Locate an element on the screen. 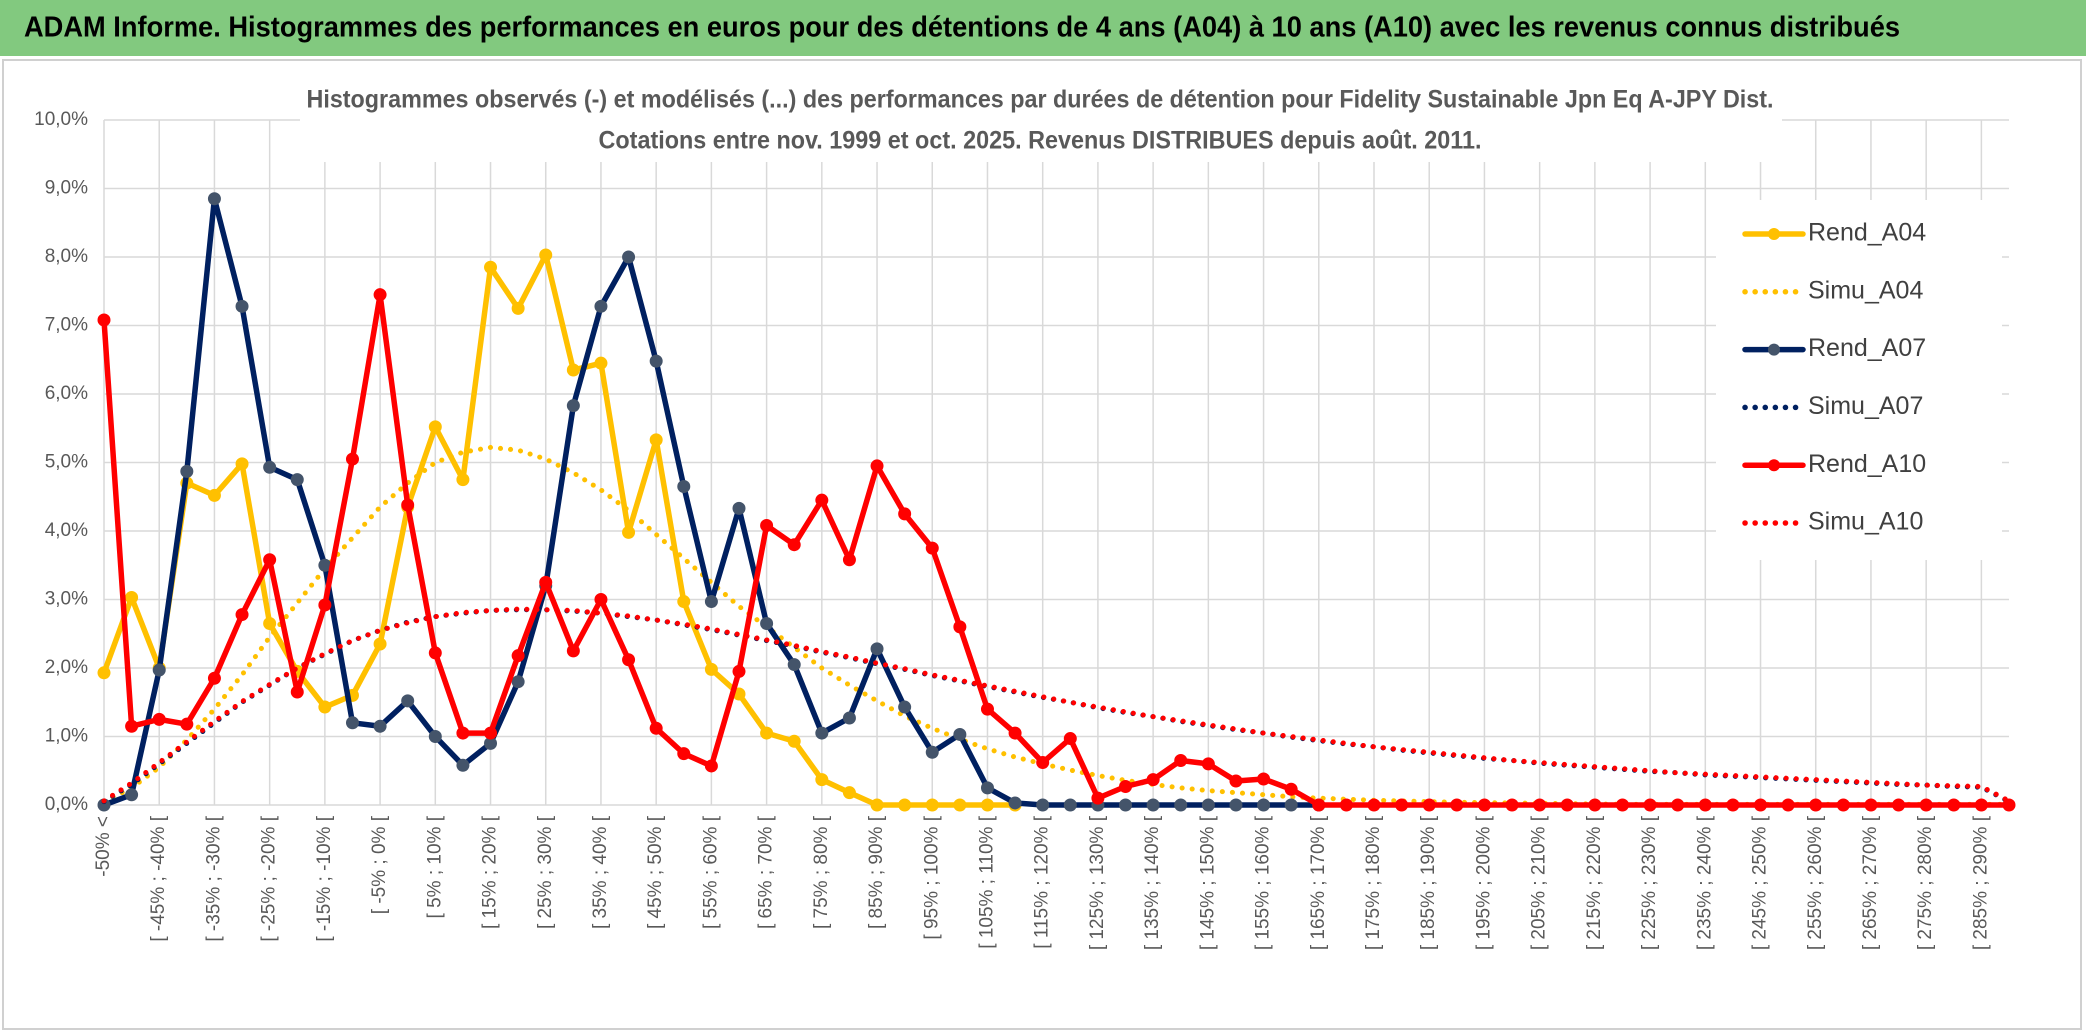  x-tick-label: [ 85% ; 90% [ is located at coordinates (876, 872).